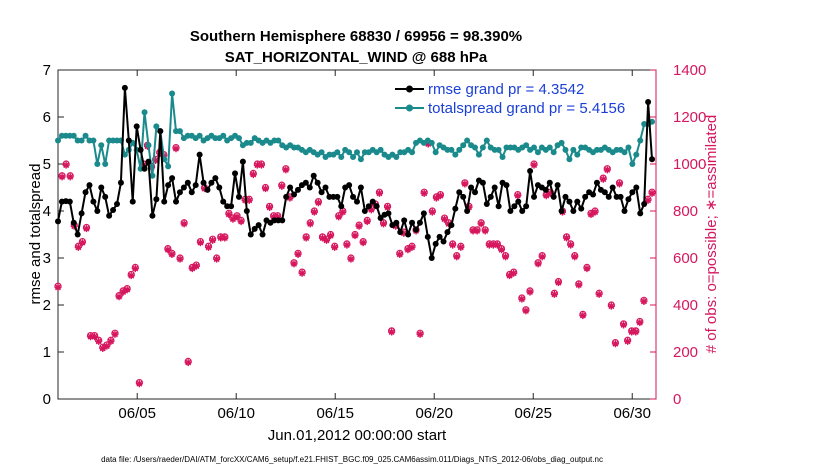  What do you see at coordinates (47, 399) in the screenshot?
I see `left-y-tick-label: 0` at bounding box center [47, 399].